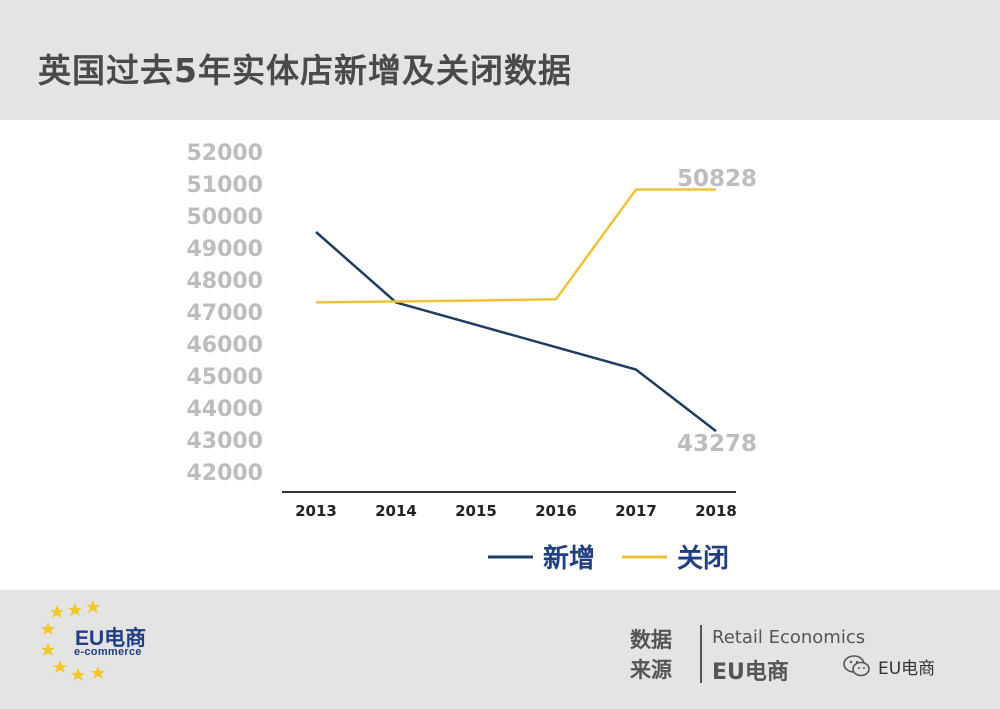 The height and width of the screenshot is (709, 1000). Describe the element at coordinates (636, 511) in the screenshot. I see `x-tick-label: 2017` at that location.